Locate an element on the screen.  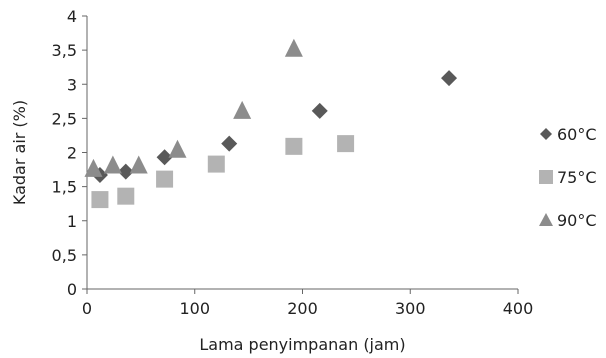
y-tick-label: 4 is located at coordinates (72, 16).